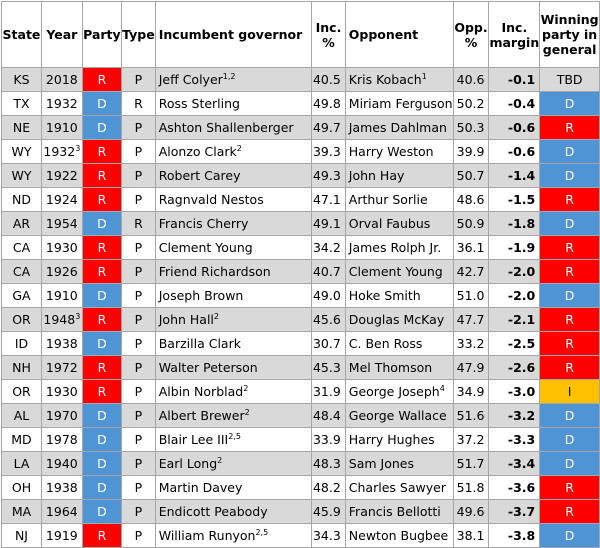  Describe the element at coordinates (397, 415) in the screenshot. I see `cell-opponent-text: George Wallace` at that location.